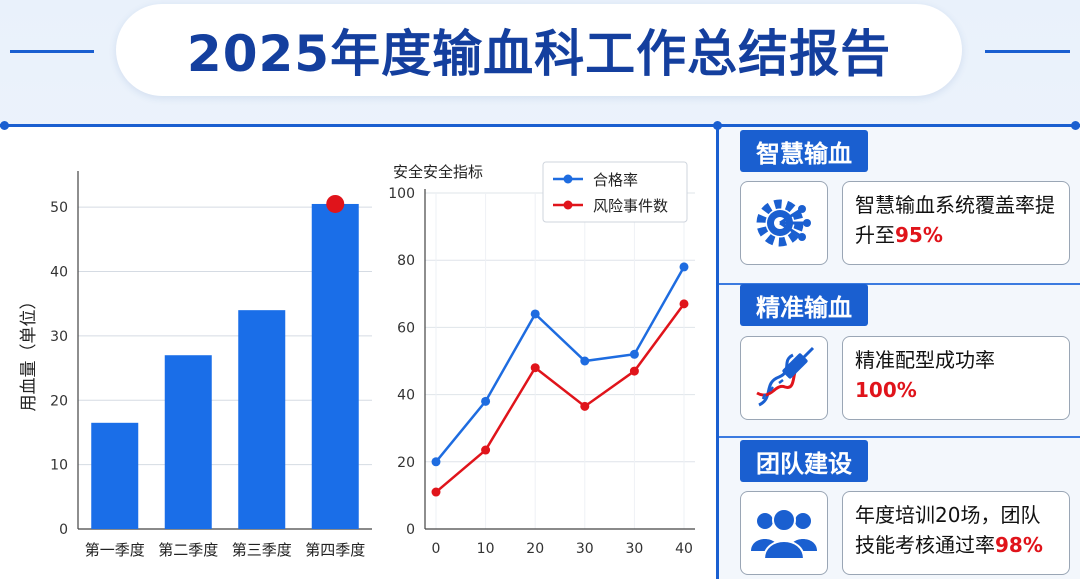 This screenshot has width=1080, height=579. Describe the element at coordinates (684, 549) in the screenshot. I see `line-x-tick-label: 40` at that location.